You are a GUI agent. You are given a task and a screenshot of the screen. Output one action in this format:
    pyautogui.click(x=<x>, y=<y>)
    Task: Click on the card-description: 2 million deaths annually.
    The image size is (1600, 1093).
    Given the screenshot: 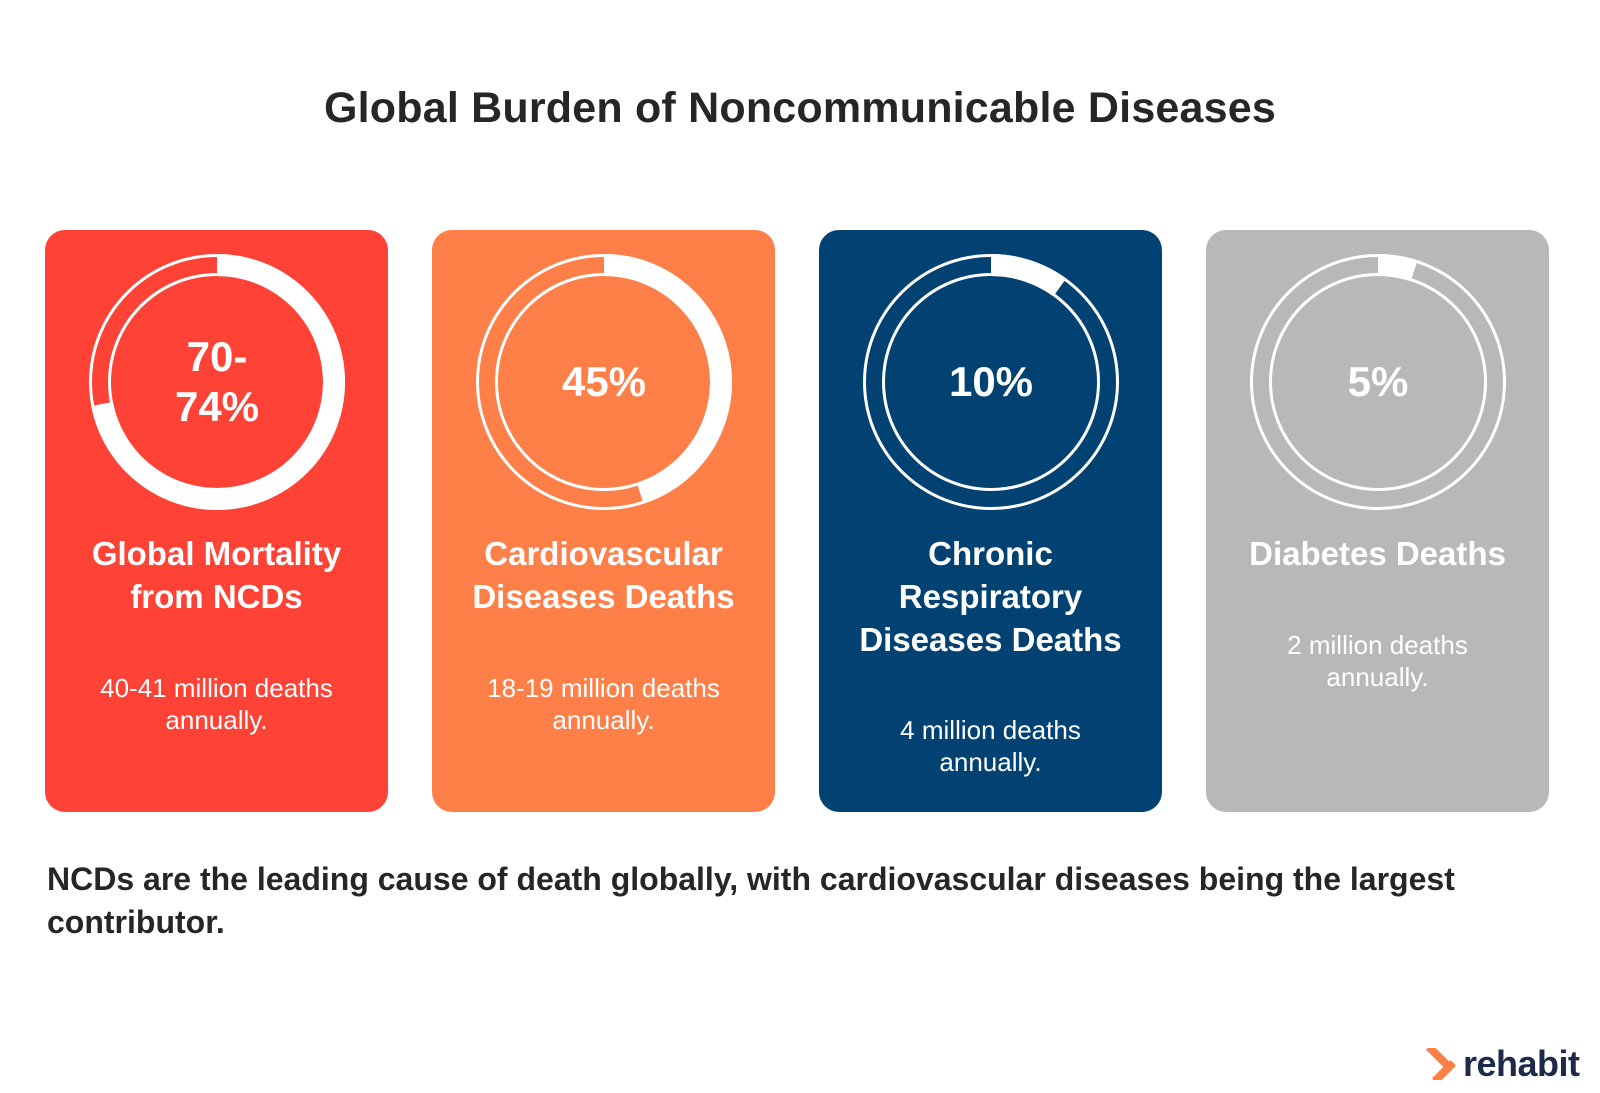 What is the action you would take?
    pyautogui.click(x=1377, y=661)
    